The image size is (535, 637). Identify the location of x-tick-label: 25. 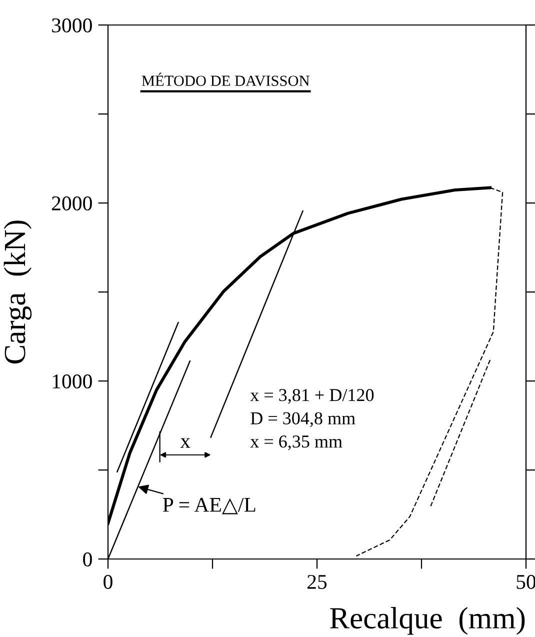
(317, 581).